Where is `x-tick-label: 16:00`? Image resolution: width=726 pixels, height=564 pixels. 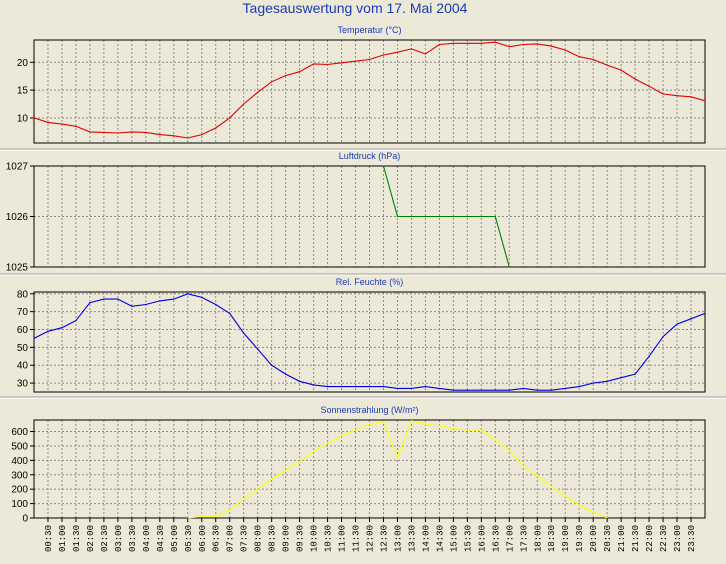
x-tick-label: 16:00 is located at coordinates (482, 538).